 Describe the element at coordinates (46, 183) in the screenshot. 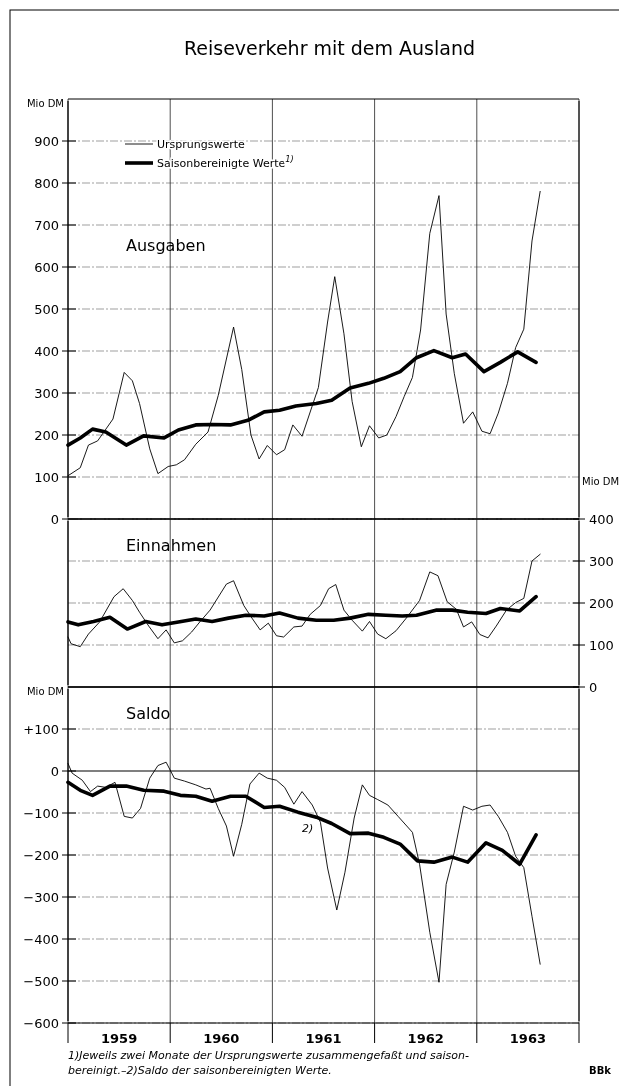

I see `y-tick-label: 800` at that location.